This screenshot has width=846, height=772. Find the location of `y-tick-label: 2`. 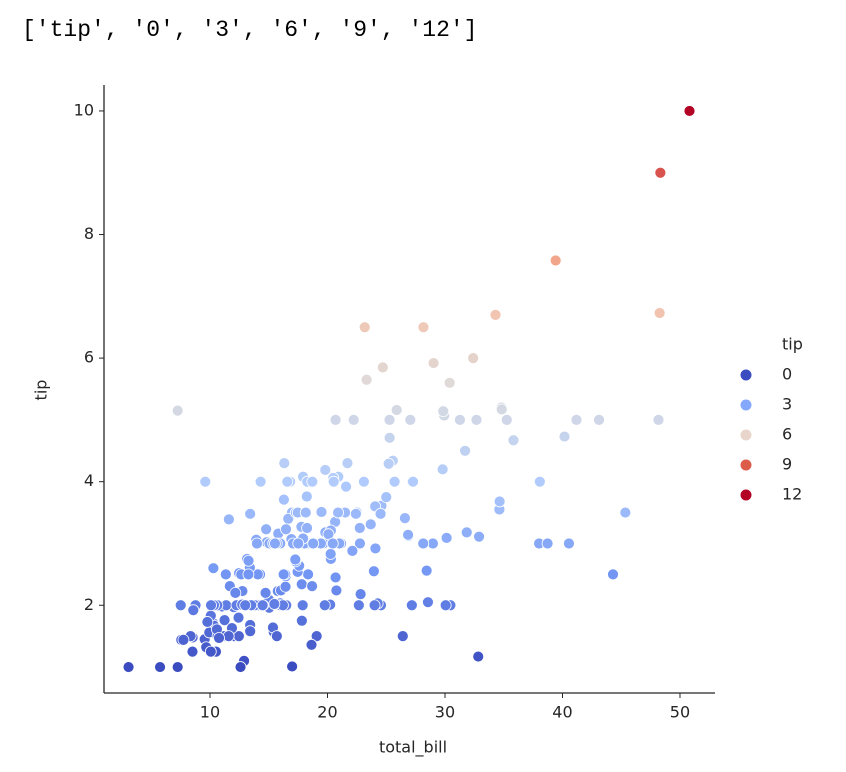

y-tick-label: 2 is located at coordinates (89, 604).